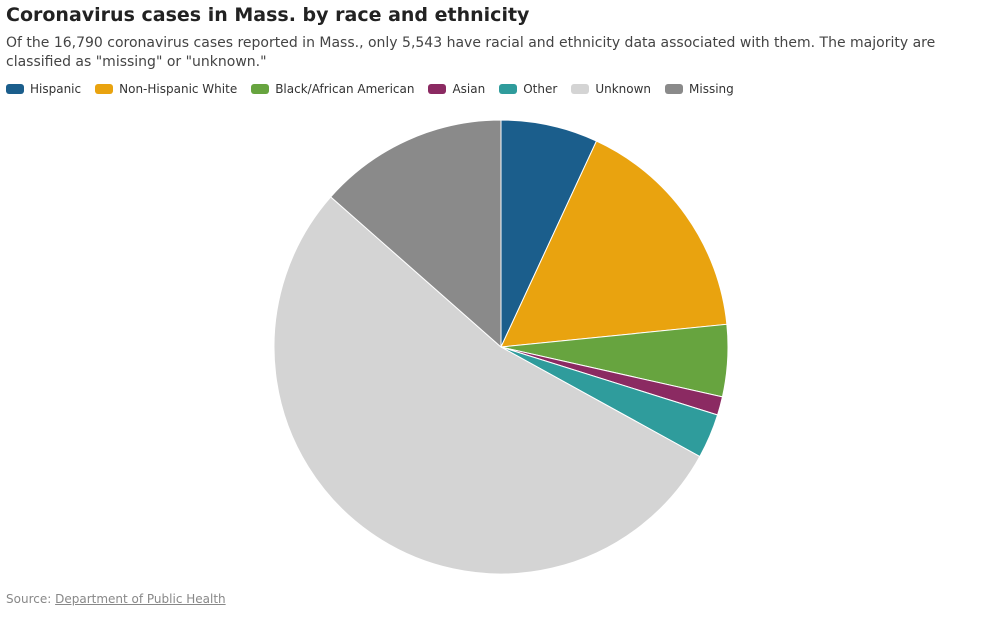 Image resolution: width=1000 pixels, height=618 pixels. What do you see at coordinates (469, 89) in the screenshot?
I see `legend-label: Asian` at bounding box center [469, 89].